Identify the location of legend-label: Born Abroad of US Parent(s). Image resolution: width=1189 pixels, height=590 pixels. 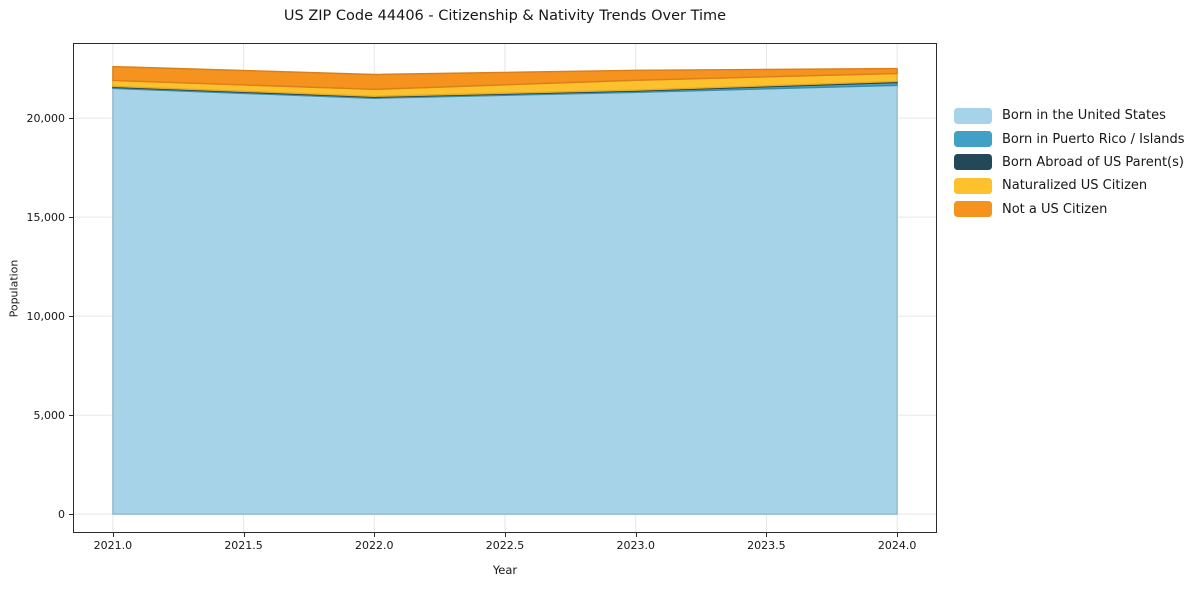
(1093, 162).